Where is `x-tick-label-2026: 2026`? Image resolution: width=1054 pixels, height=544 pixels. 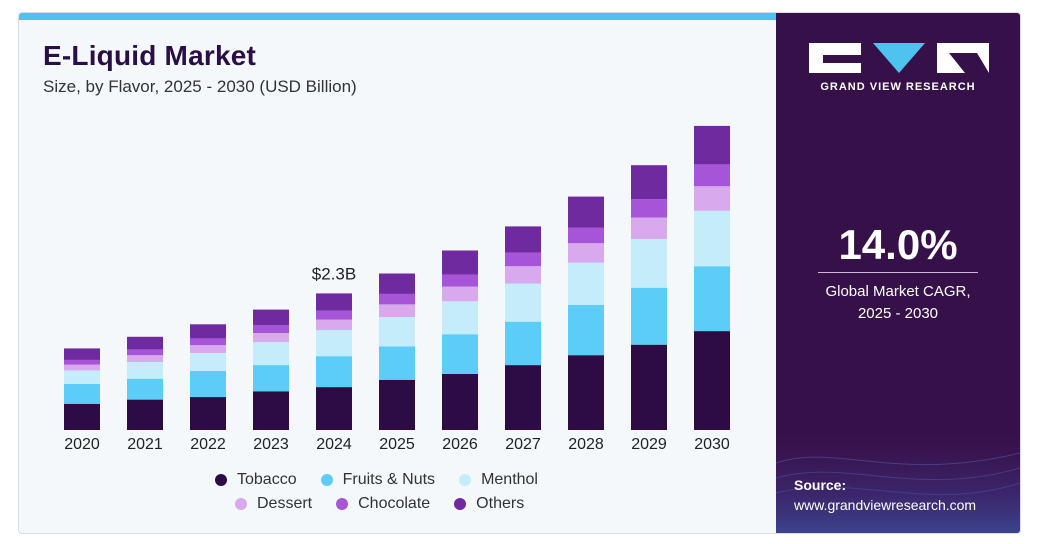 x-tick-label-2026: 2026 is located at coordinates (460, 444).